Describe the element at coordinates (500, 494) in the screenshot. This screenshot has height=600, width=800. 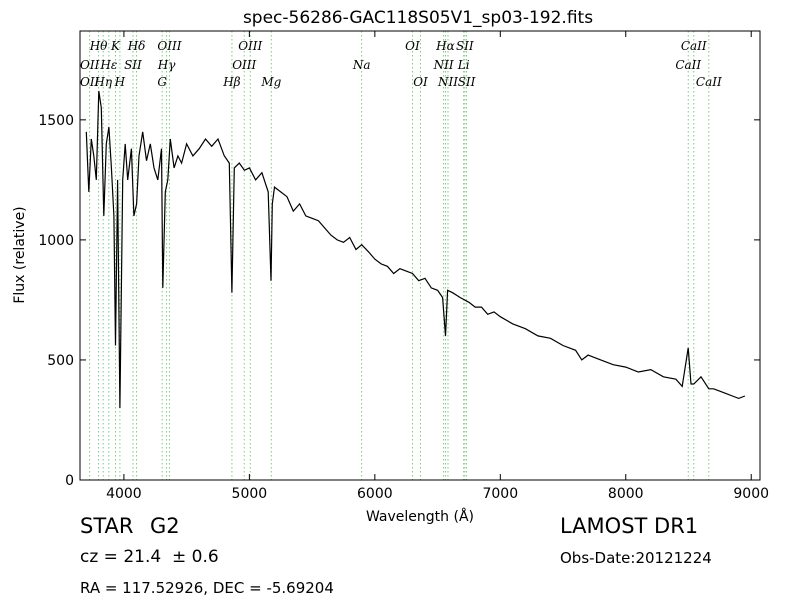
I see `x-tick-label: 7000` at that location.